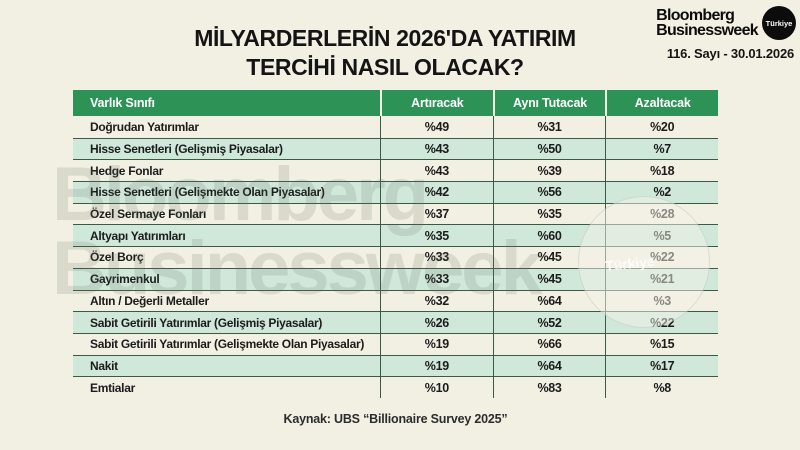  I want to click on cell-label: Nakit, so click(104, 365).